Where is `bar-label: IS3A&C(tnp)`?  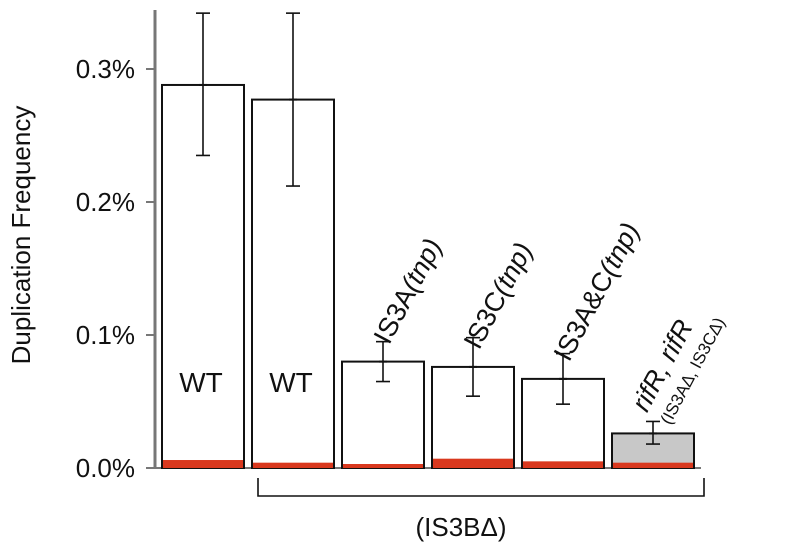 bar-label: IS3A&C(tnp) is located at coordinates (597, 292).